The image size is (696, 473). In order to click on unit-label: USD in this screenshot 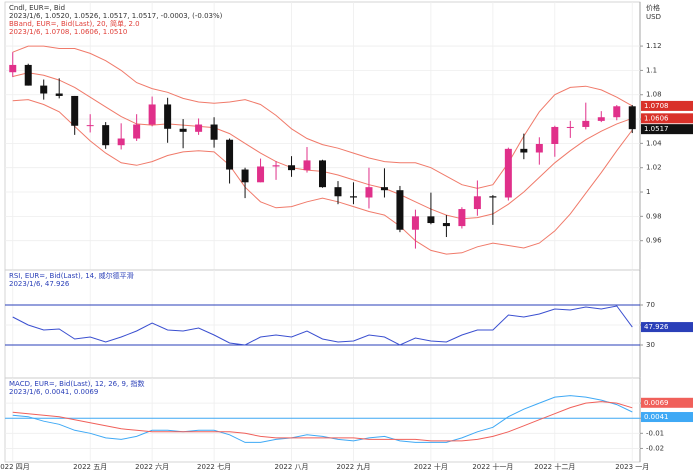, I will do `click(653, 17)`.